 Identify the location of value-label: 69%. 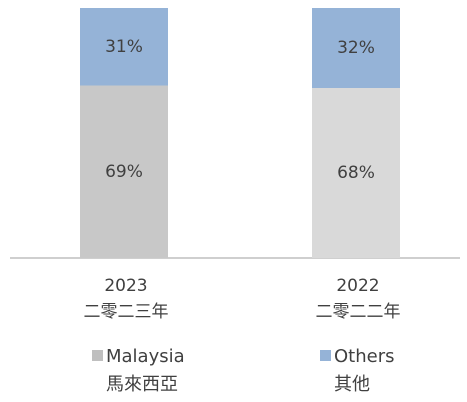
(124, 172).